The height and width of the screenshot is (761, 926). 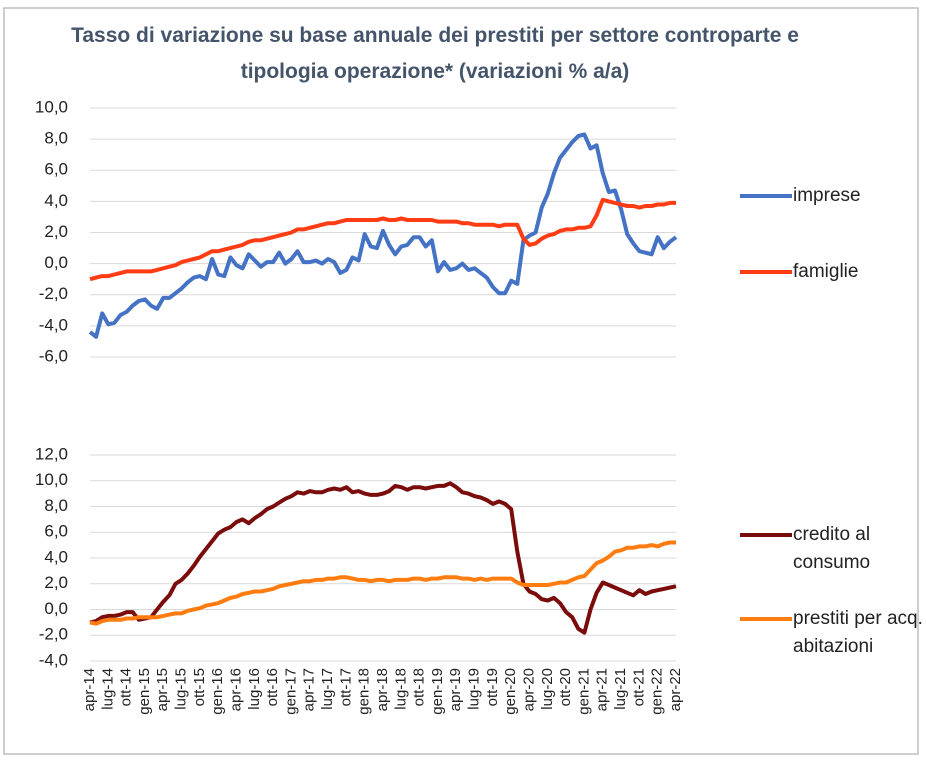 I want to click on x-tick-label: ott-18, so click(x=419, y=687).